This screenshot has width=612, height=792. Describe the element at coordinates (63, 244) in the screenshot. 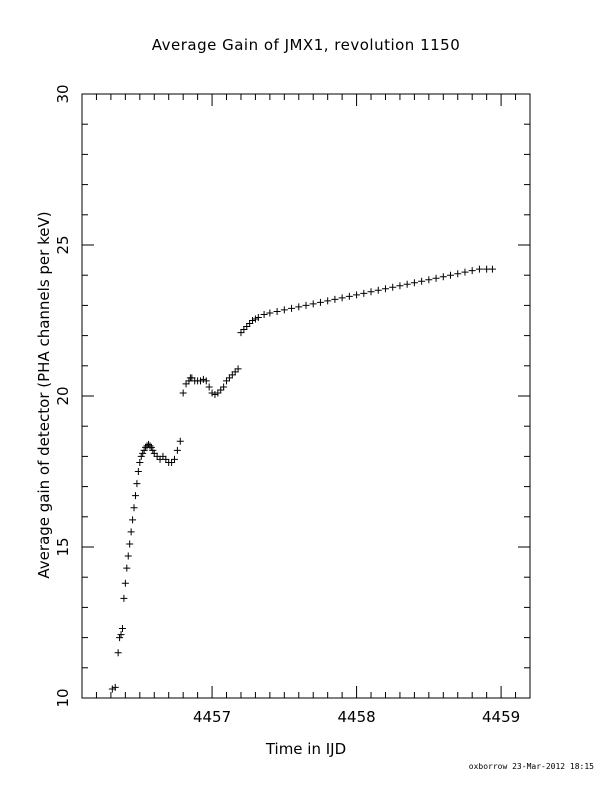

I see `y-tick-label: 25` at that location.